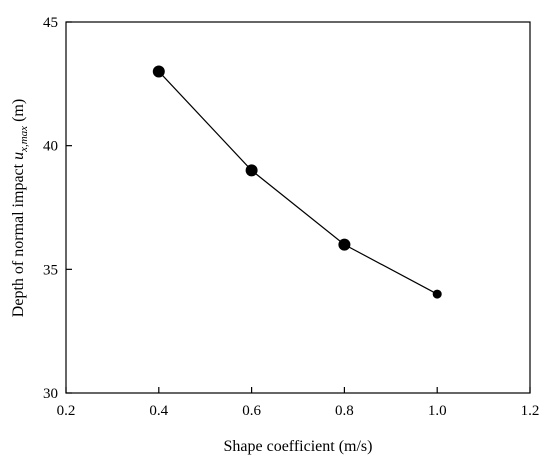  I want to click on y-axis-title-variable: u, so click(18, 156).